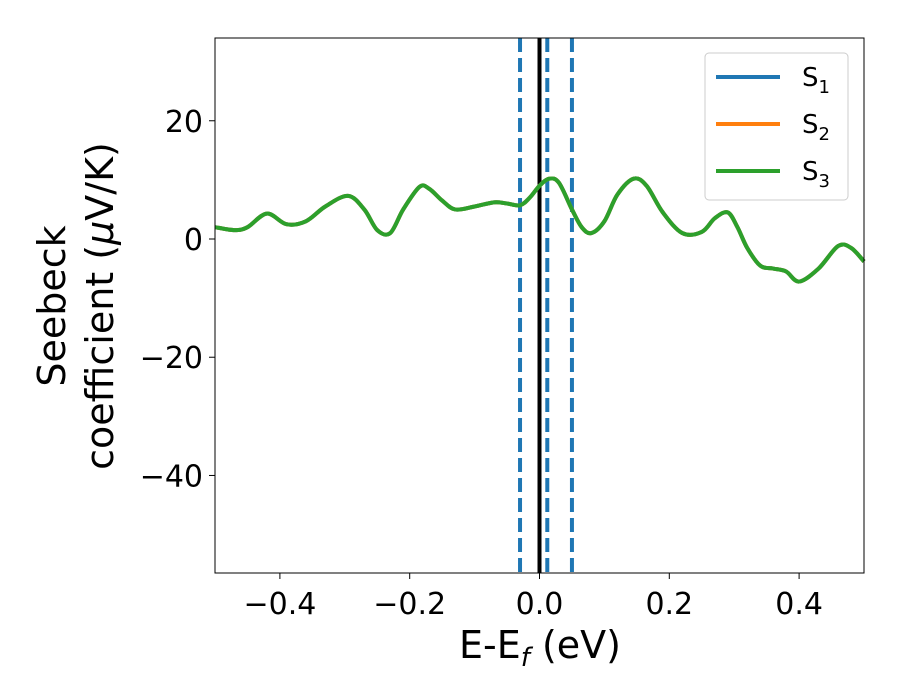 The width and height of the screenshot is (900, 700). I want to click on y-axis-title-mu: μ, so click(100, 233).